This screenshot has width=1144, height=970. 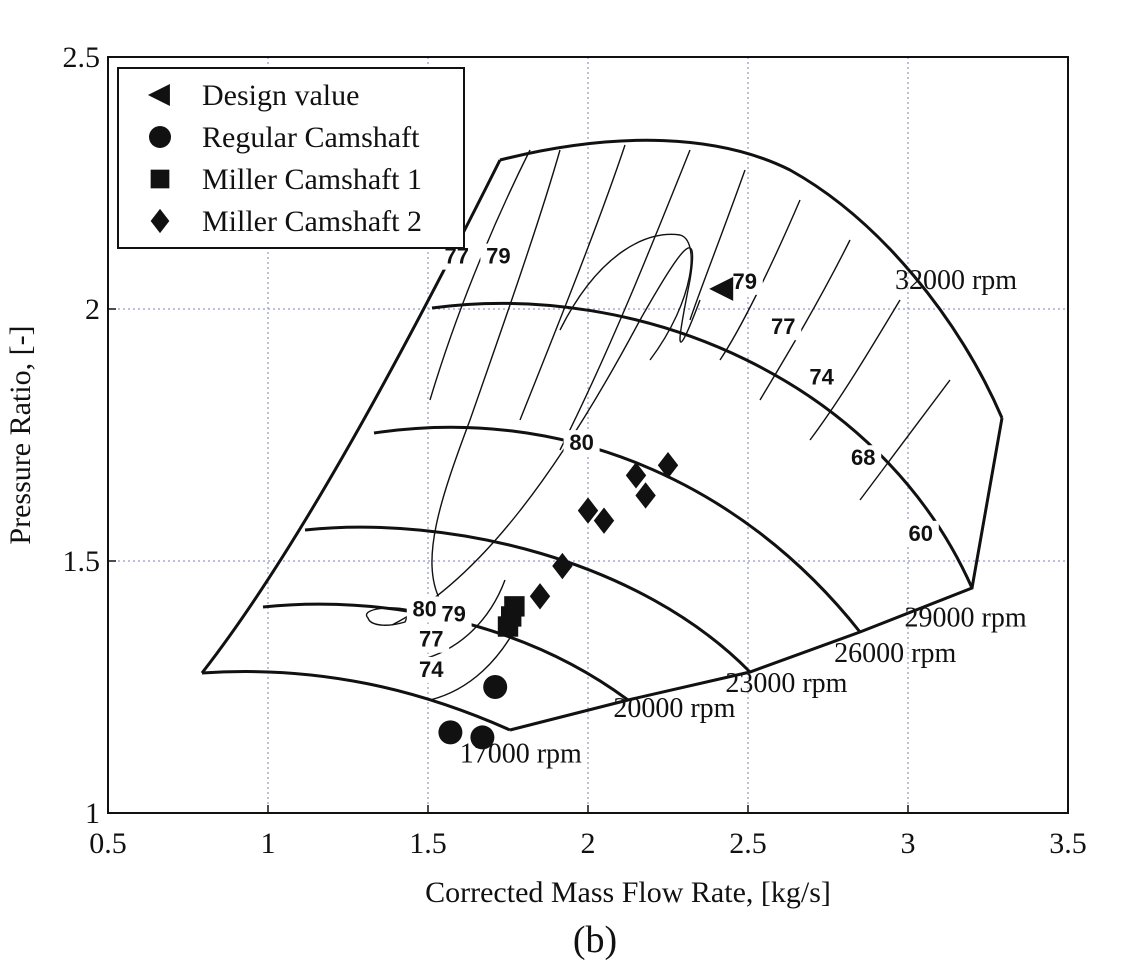 I want to click on legend-marker-square, so click(x=160, y=179).